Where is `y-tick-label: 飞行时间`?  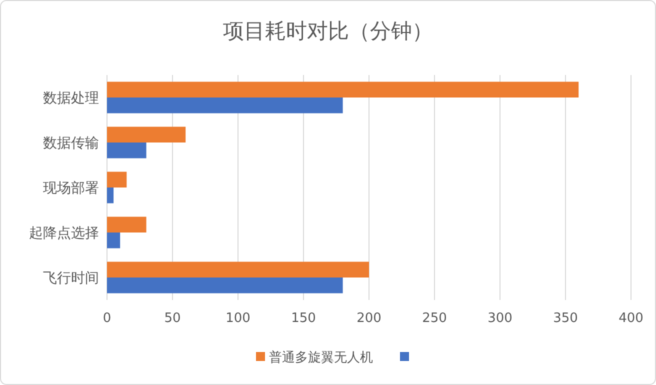 y-tick-label: 飞行时间 is located at coordinates (71, 278).